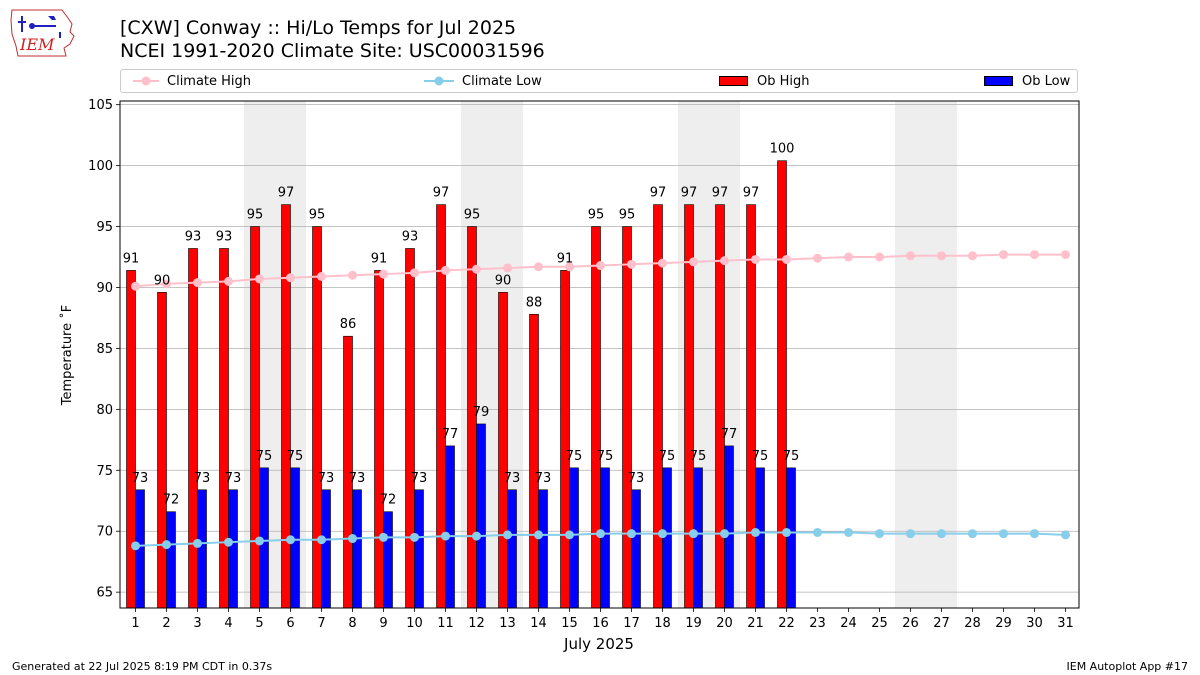  What do you see at coordinates (786, 623) in the screenshot?
I see `x-tick-label: 22` at bounding box center [786, 623].